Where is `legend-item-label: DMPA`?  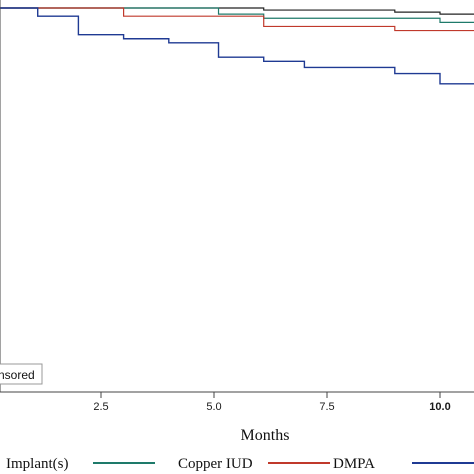
legend-item-label: DMPA is located at coordinates (354, 464).